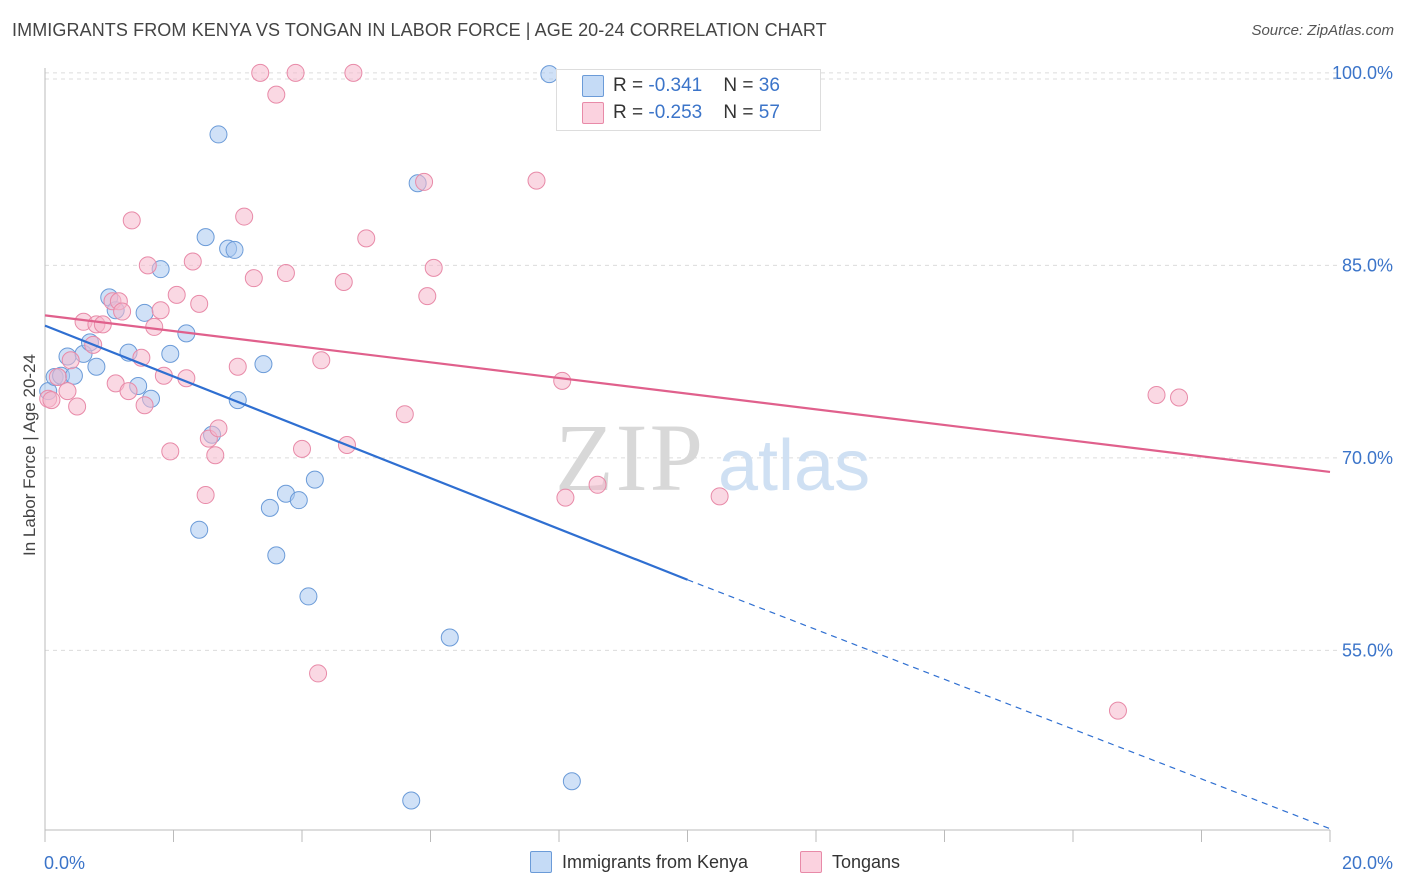 The width and height of the screenshot is (1406, 892). Describe the element at coordinates (1322, 30) in the screenshot. I see `source-label: Source: ZipAtlas.com` at that location.